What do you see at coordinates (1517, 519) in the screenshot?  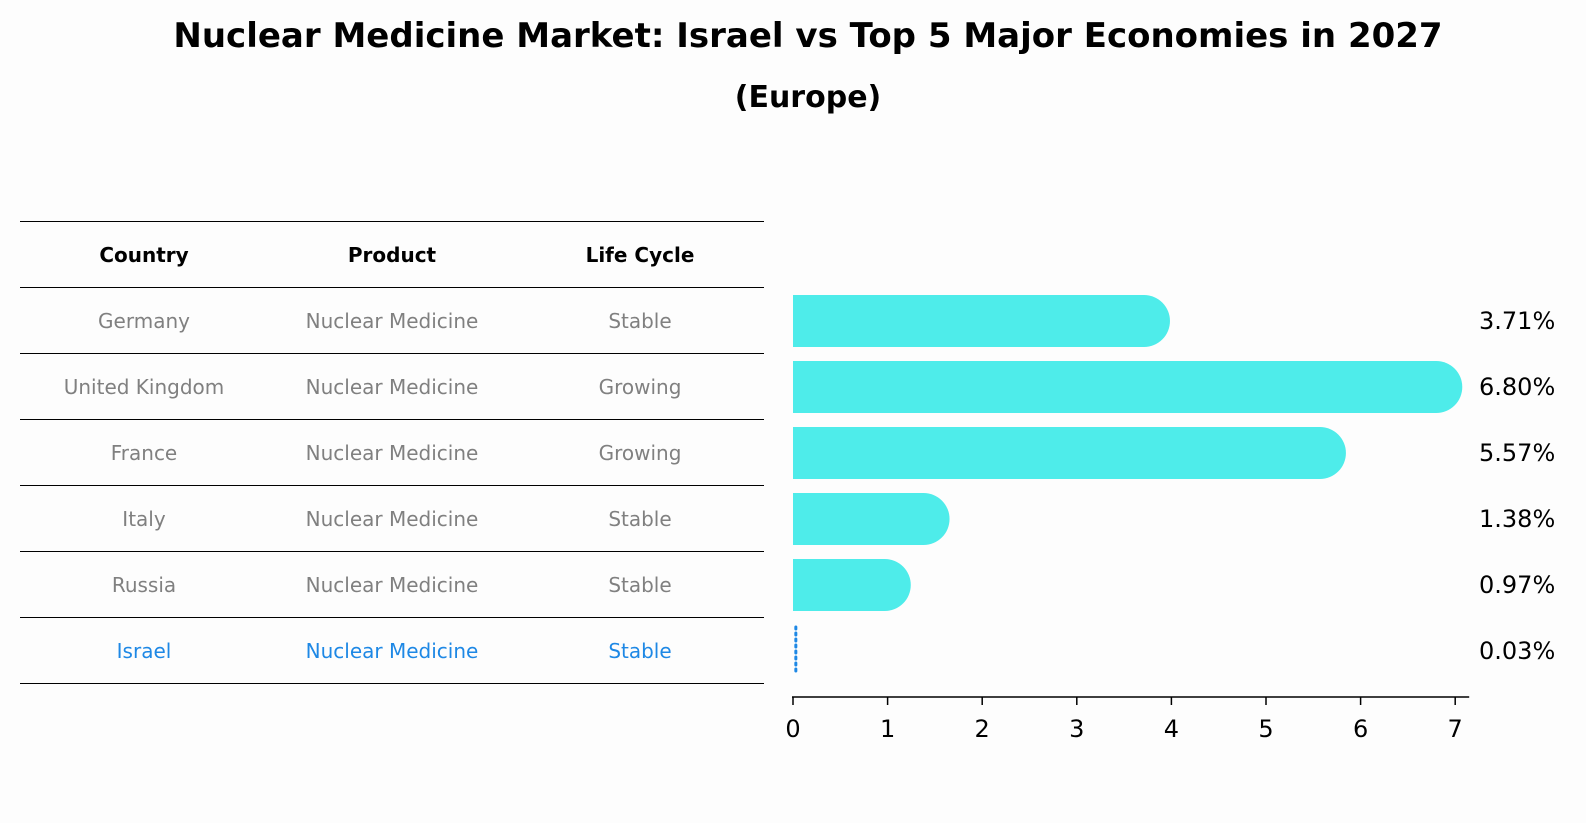 I see `value-label: 1.38%` at bounding box center [1517, 519].